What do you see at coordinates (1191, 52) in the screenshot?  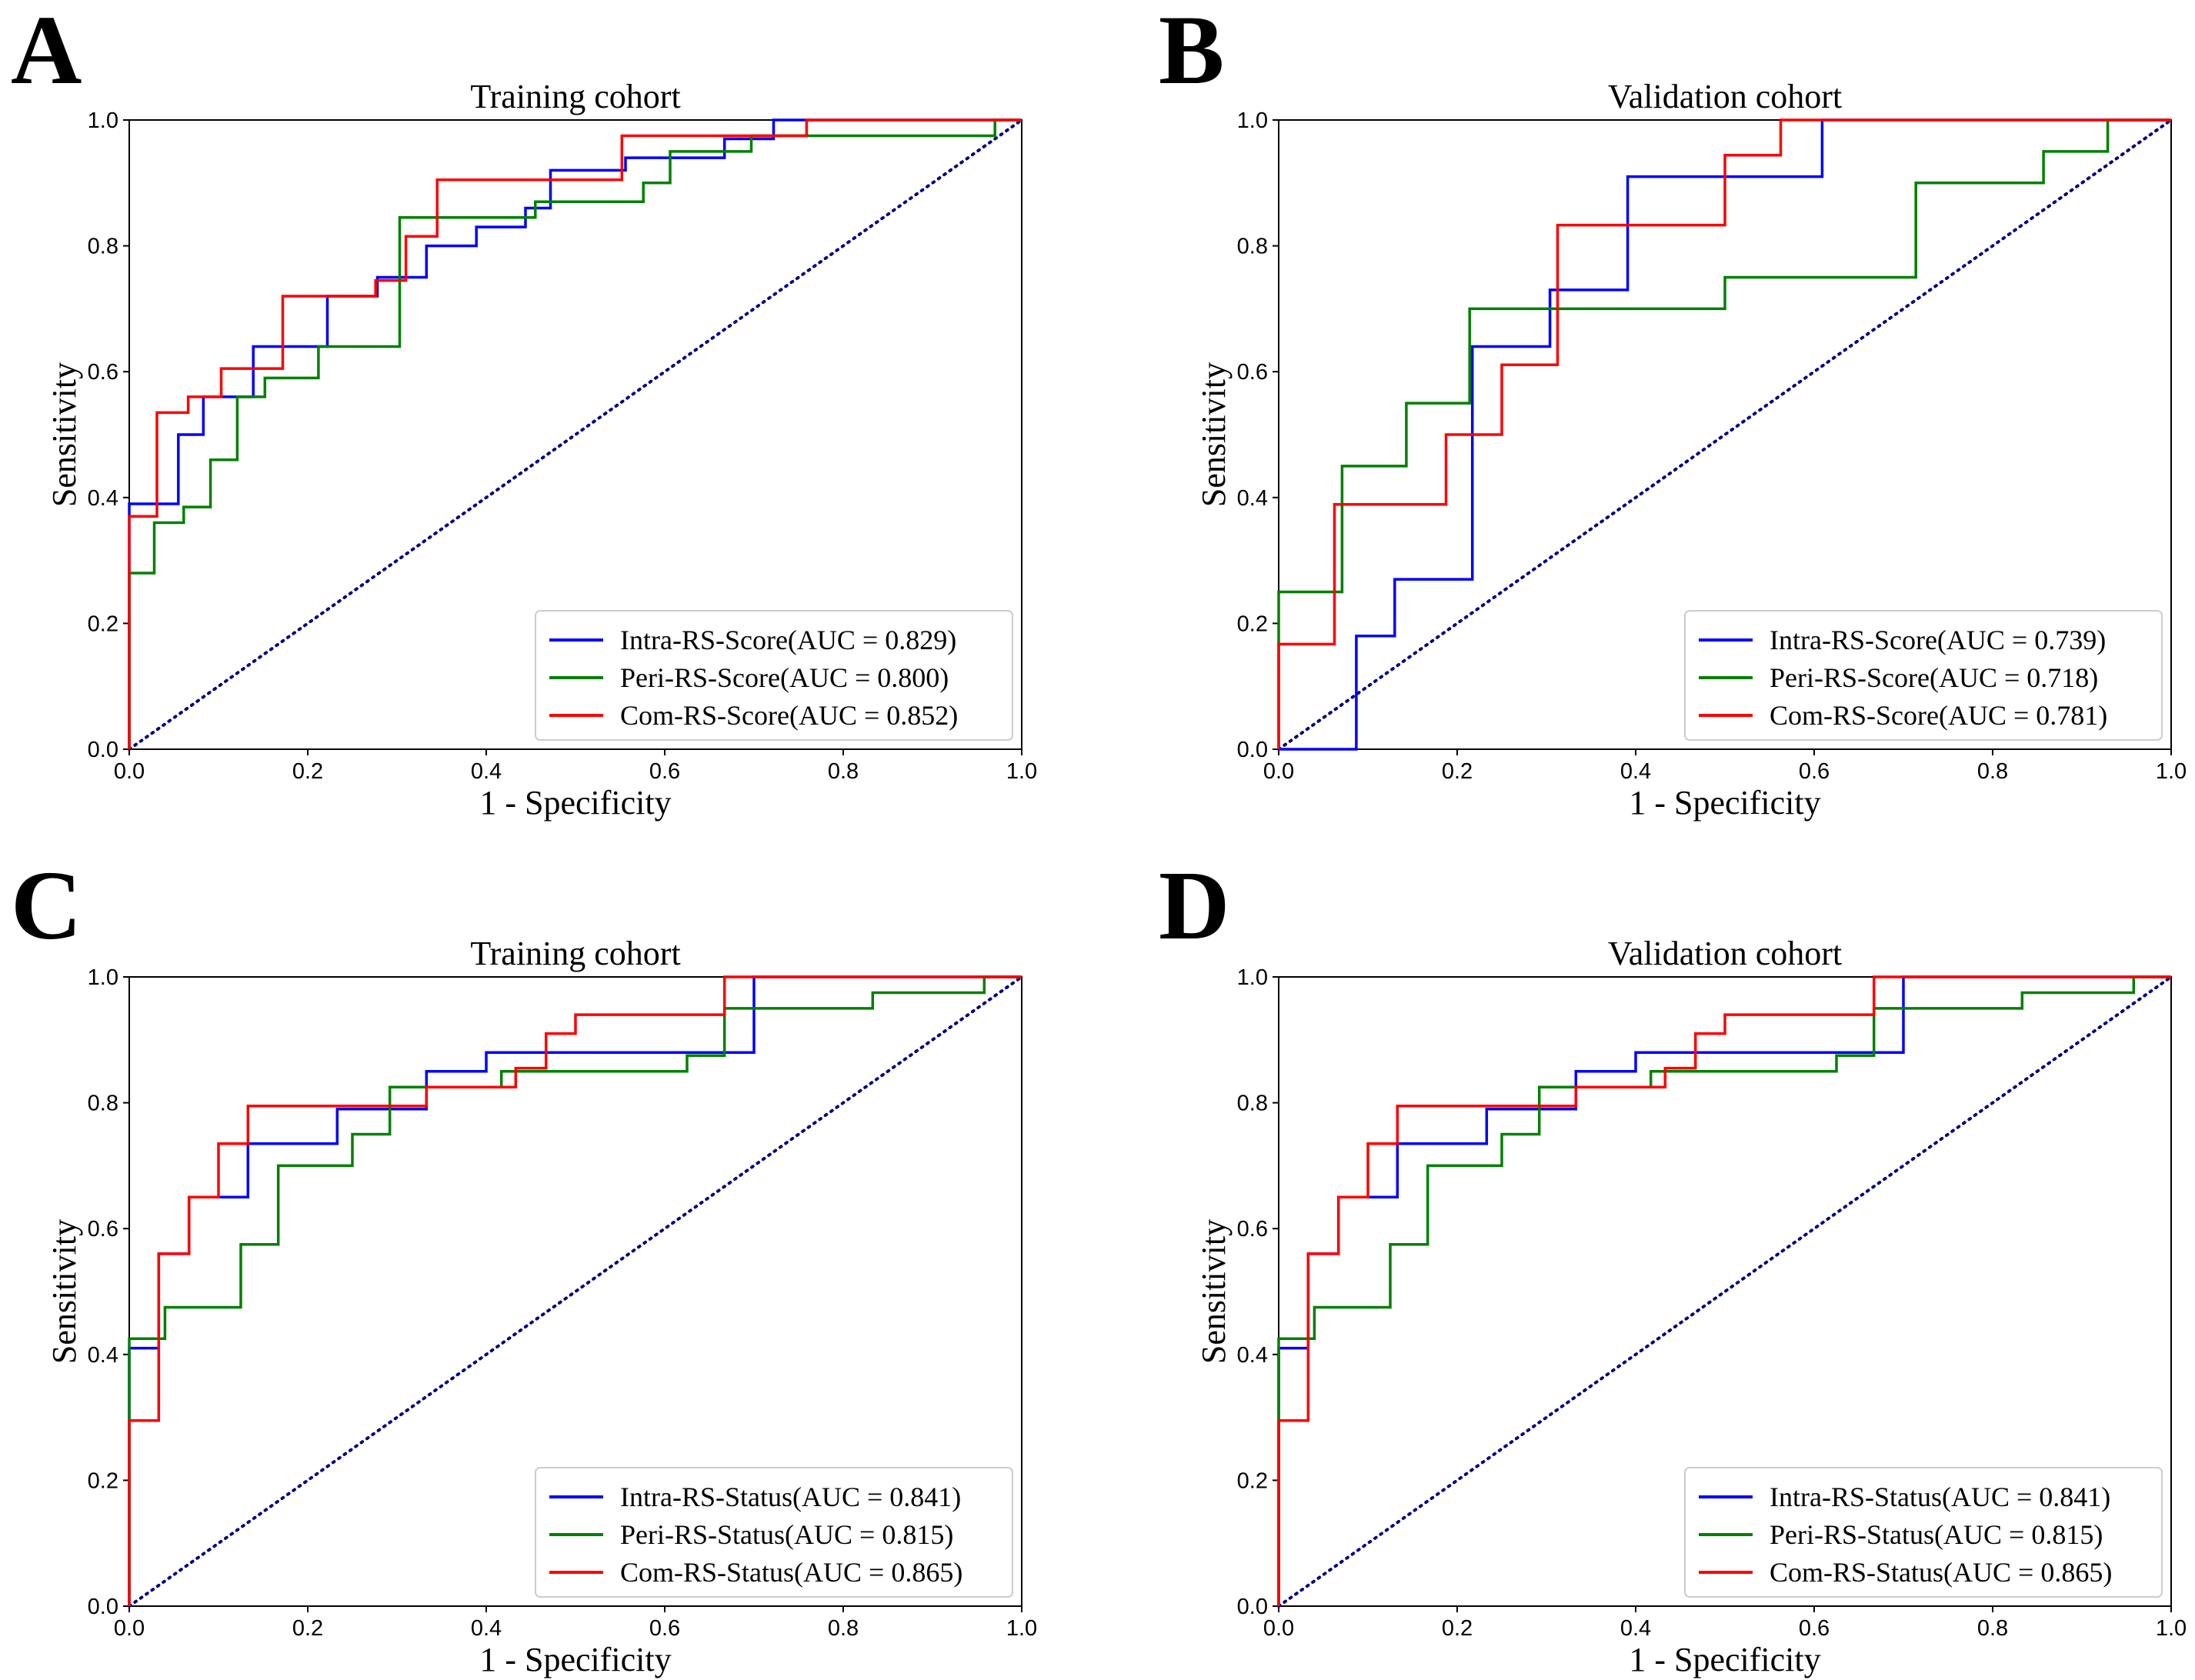 I see `panel-letter-b: B` at bounding box center [1191, 52].